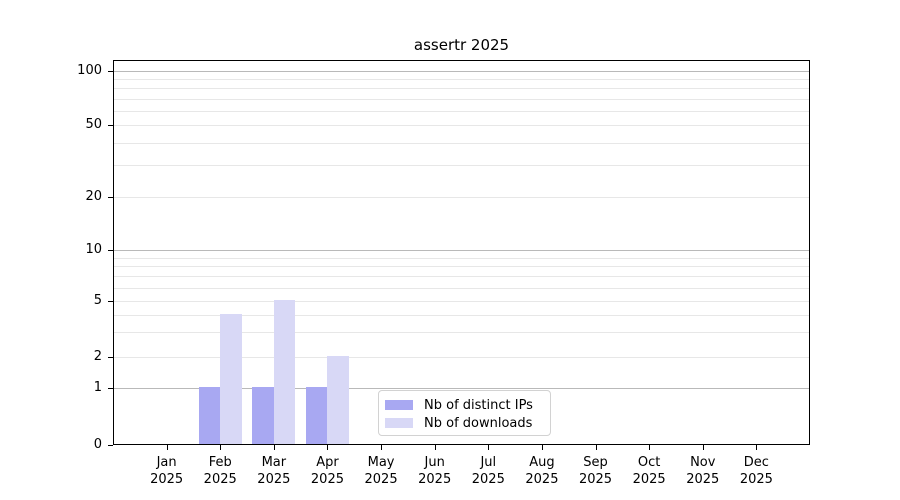 Image resolution: width=900 pixels, height=500 pixels. What do you see at coordinates (327, 462) in the screenshot?
I see `x-tick-month: Apr` at bounding box center [327, 462].